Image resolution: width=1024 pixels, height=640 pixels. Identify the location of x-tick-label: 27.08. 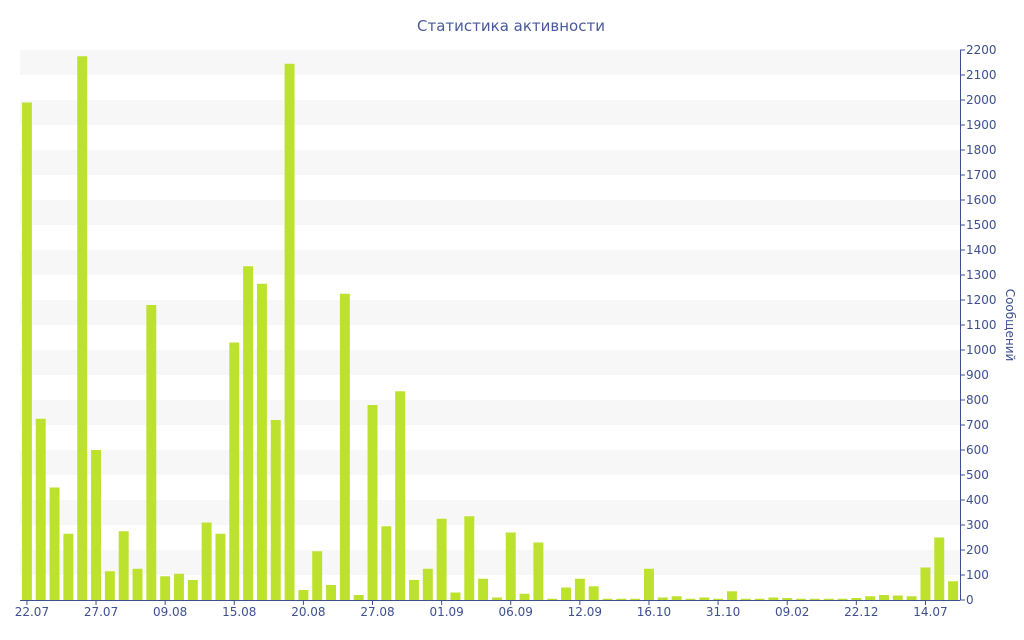
(377, 612).